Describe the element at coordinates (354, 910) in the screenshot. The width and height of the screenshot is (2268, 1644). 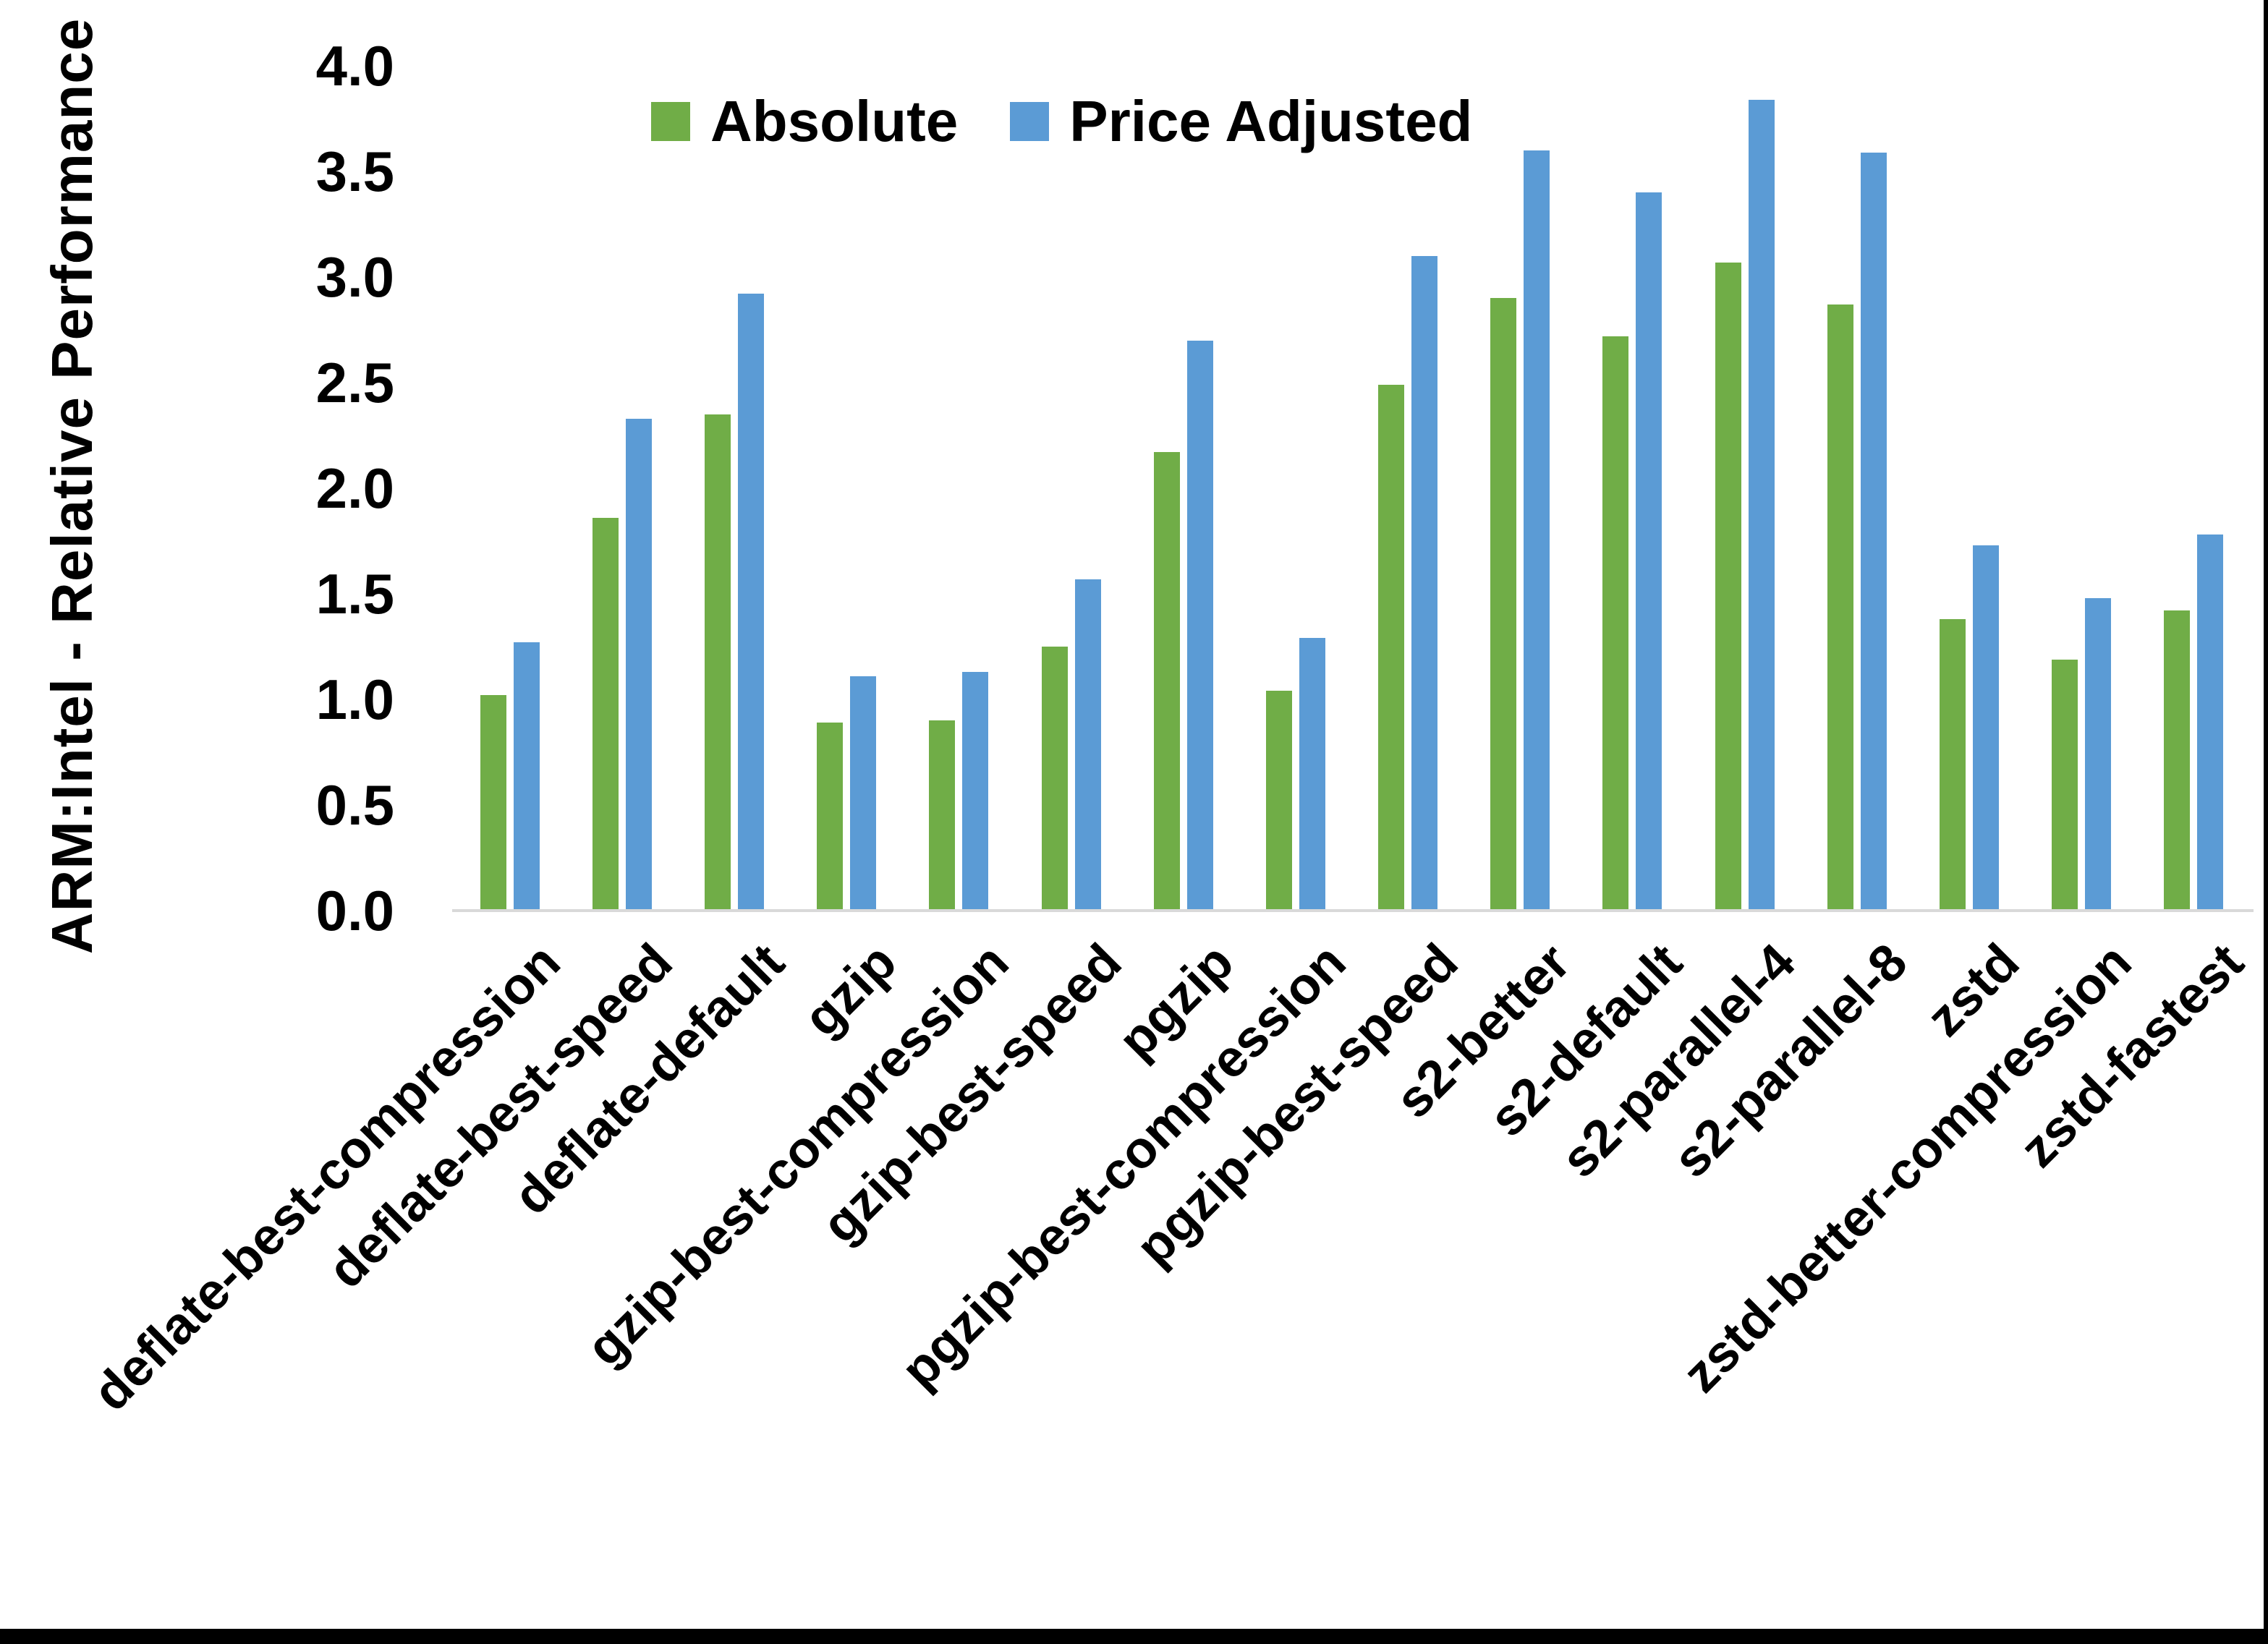
I see `y-axis-tick-label: 0.0` at that location.